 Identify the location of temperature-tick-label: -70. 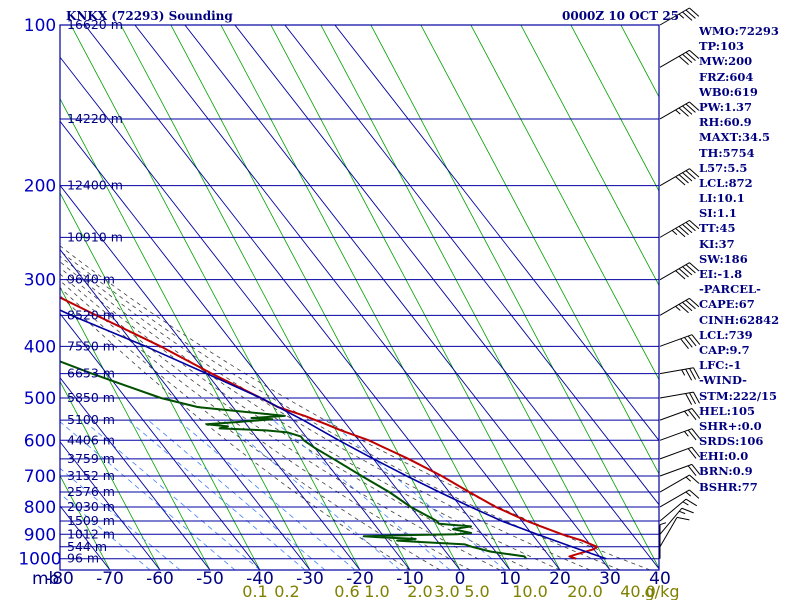
(110, 579).